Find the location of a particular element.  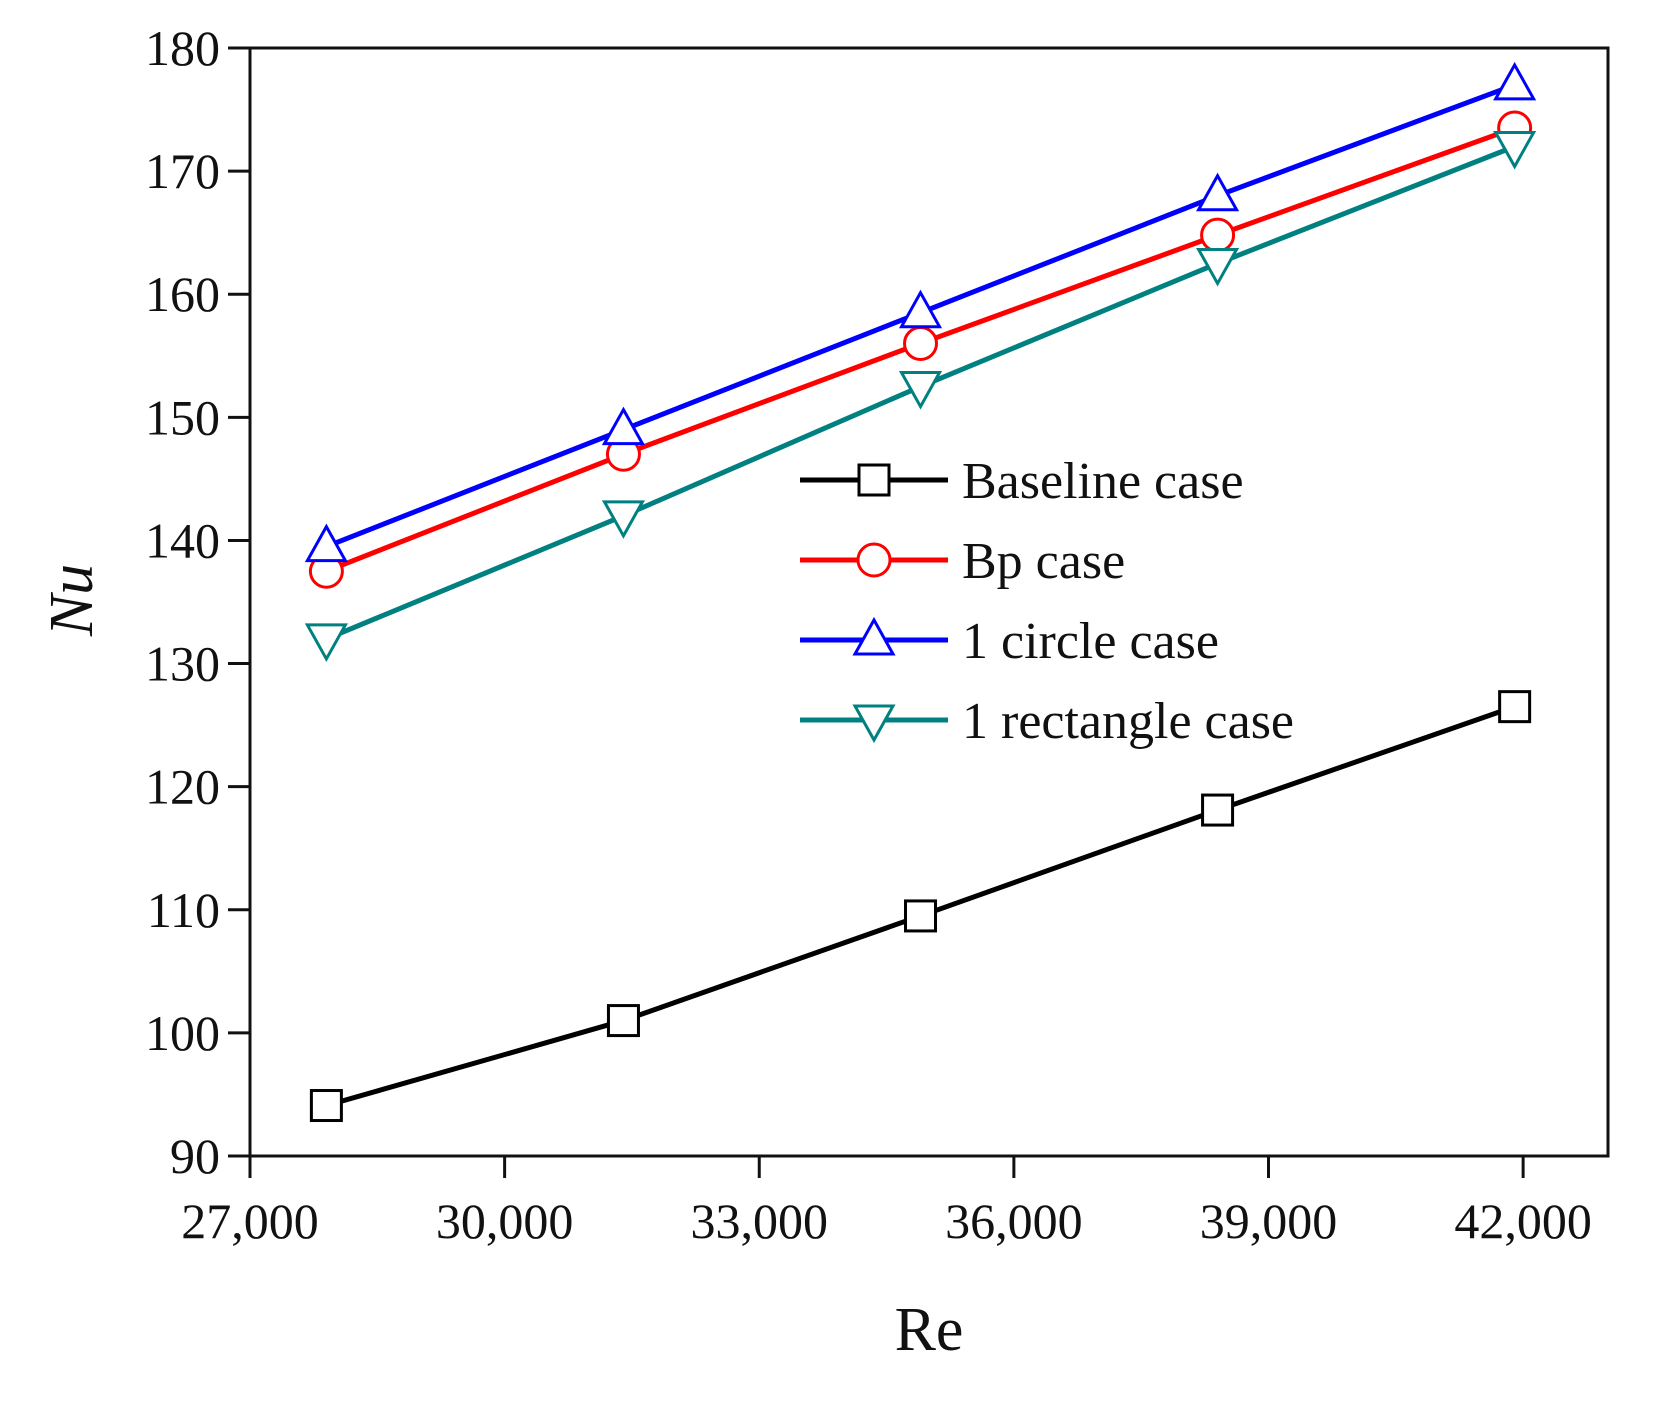

x-tick-label: 42,000 is located at coordinates (1523, 1221).